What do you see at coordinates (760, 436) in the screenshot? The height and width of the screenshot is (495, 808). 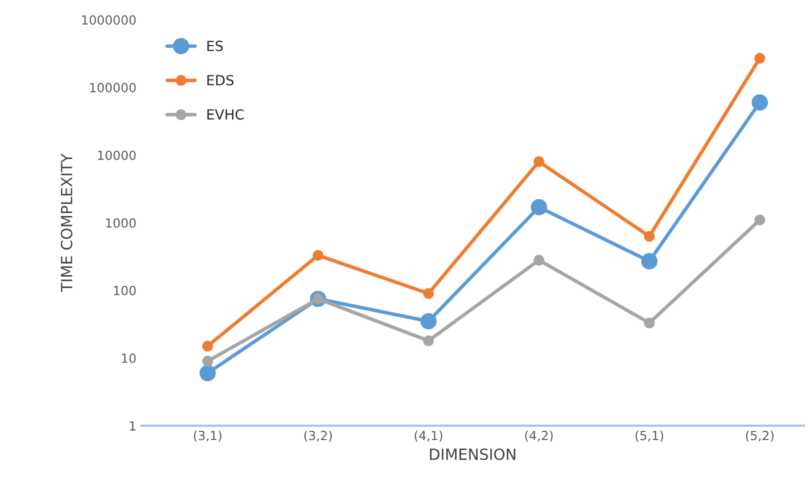 I see `x-tick-label: (5,2)` at bounding box center [760, 436].